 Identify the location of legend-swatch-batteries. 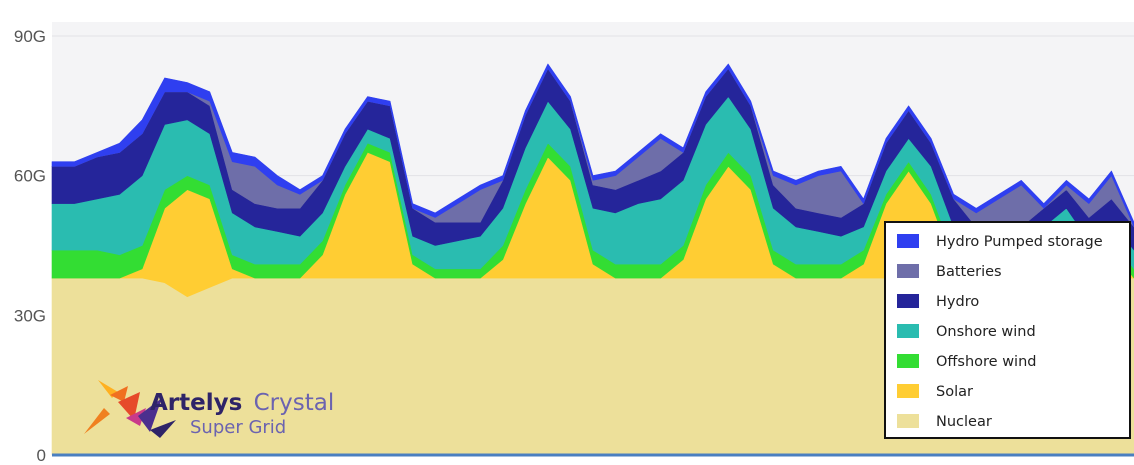
(908, 271).